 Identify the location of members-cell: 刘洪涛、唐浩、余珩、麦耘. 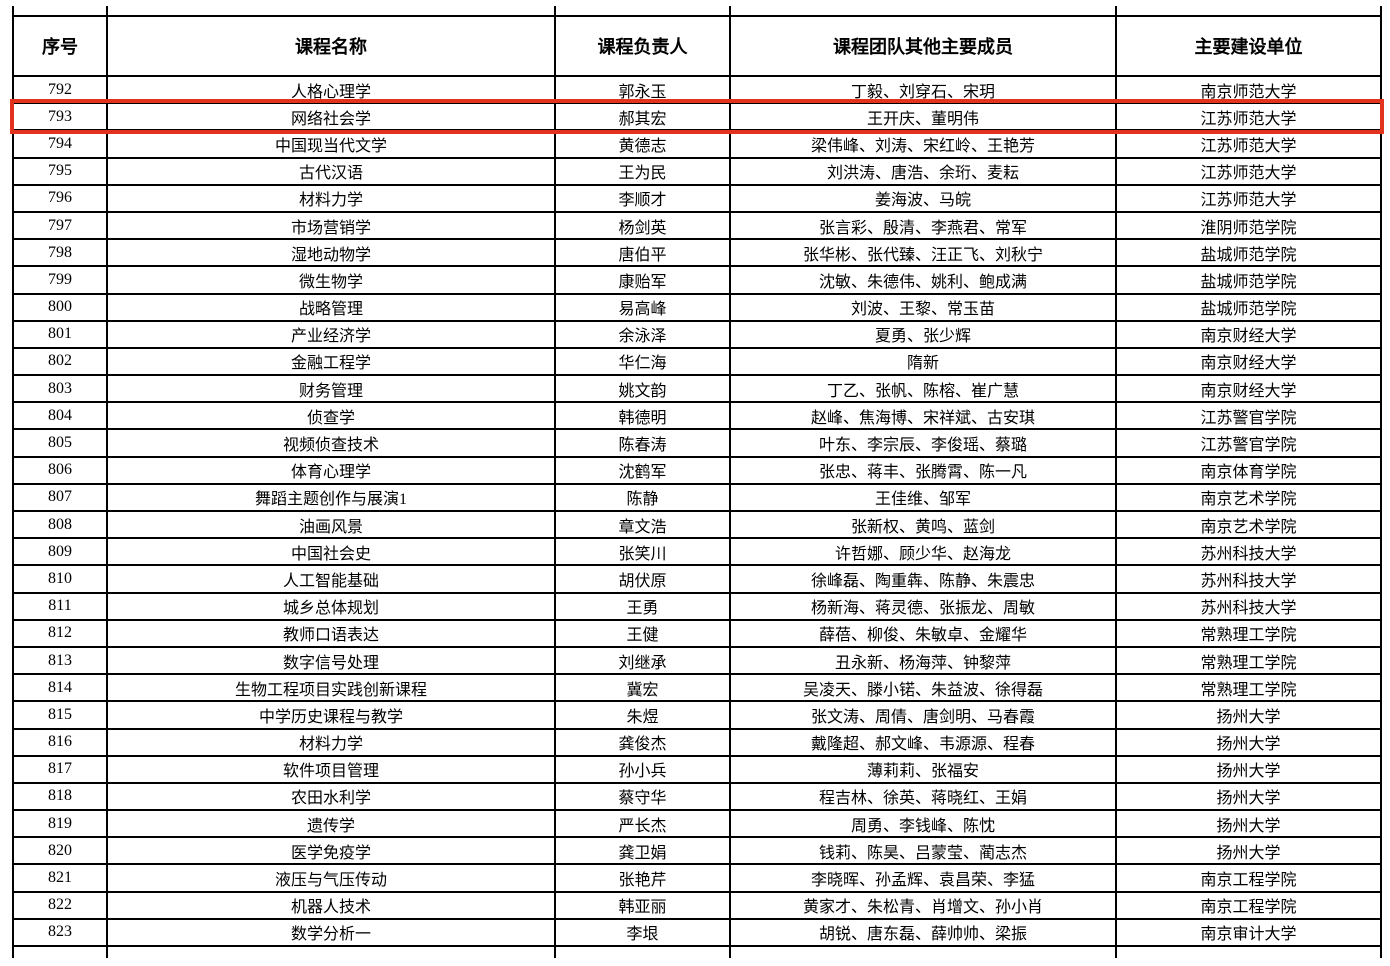
(923, 171).